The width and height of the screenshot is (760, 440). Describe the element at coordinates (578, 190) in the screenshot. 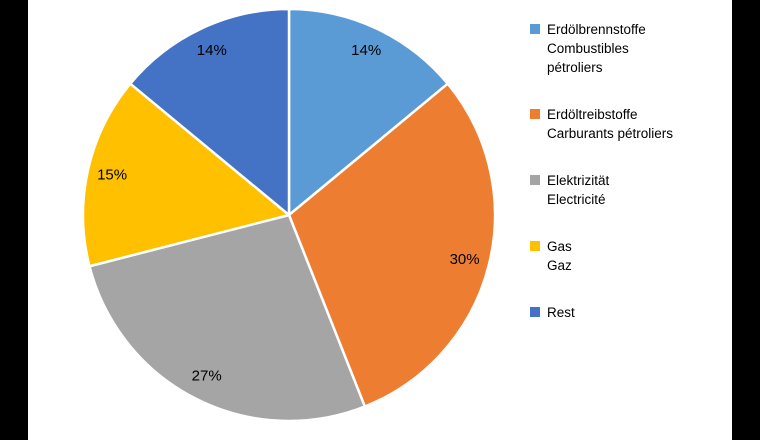

I see `legend-label: Elektrizität Electricité` at that location.